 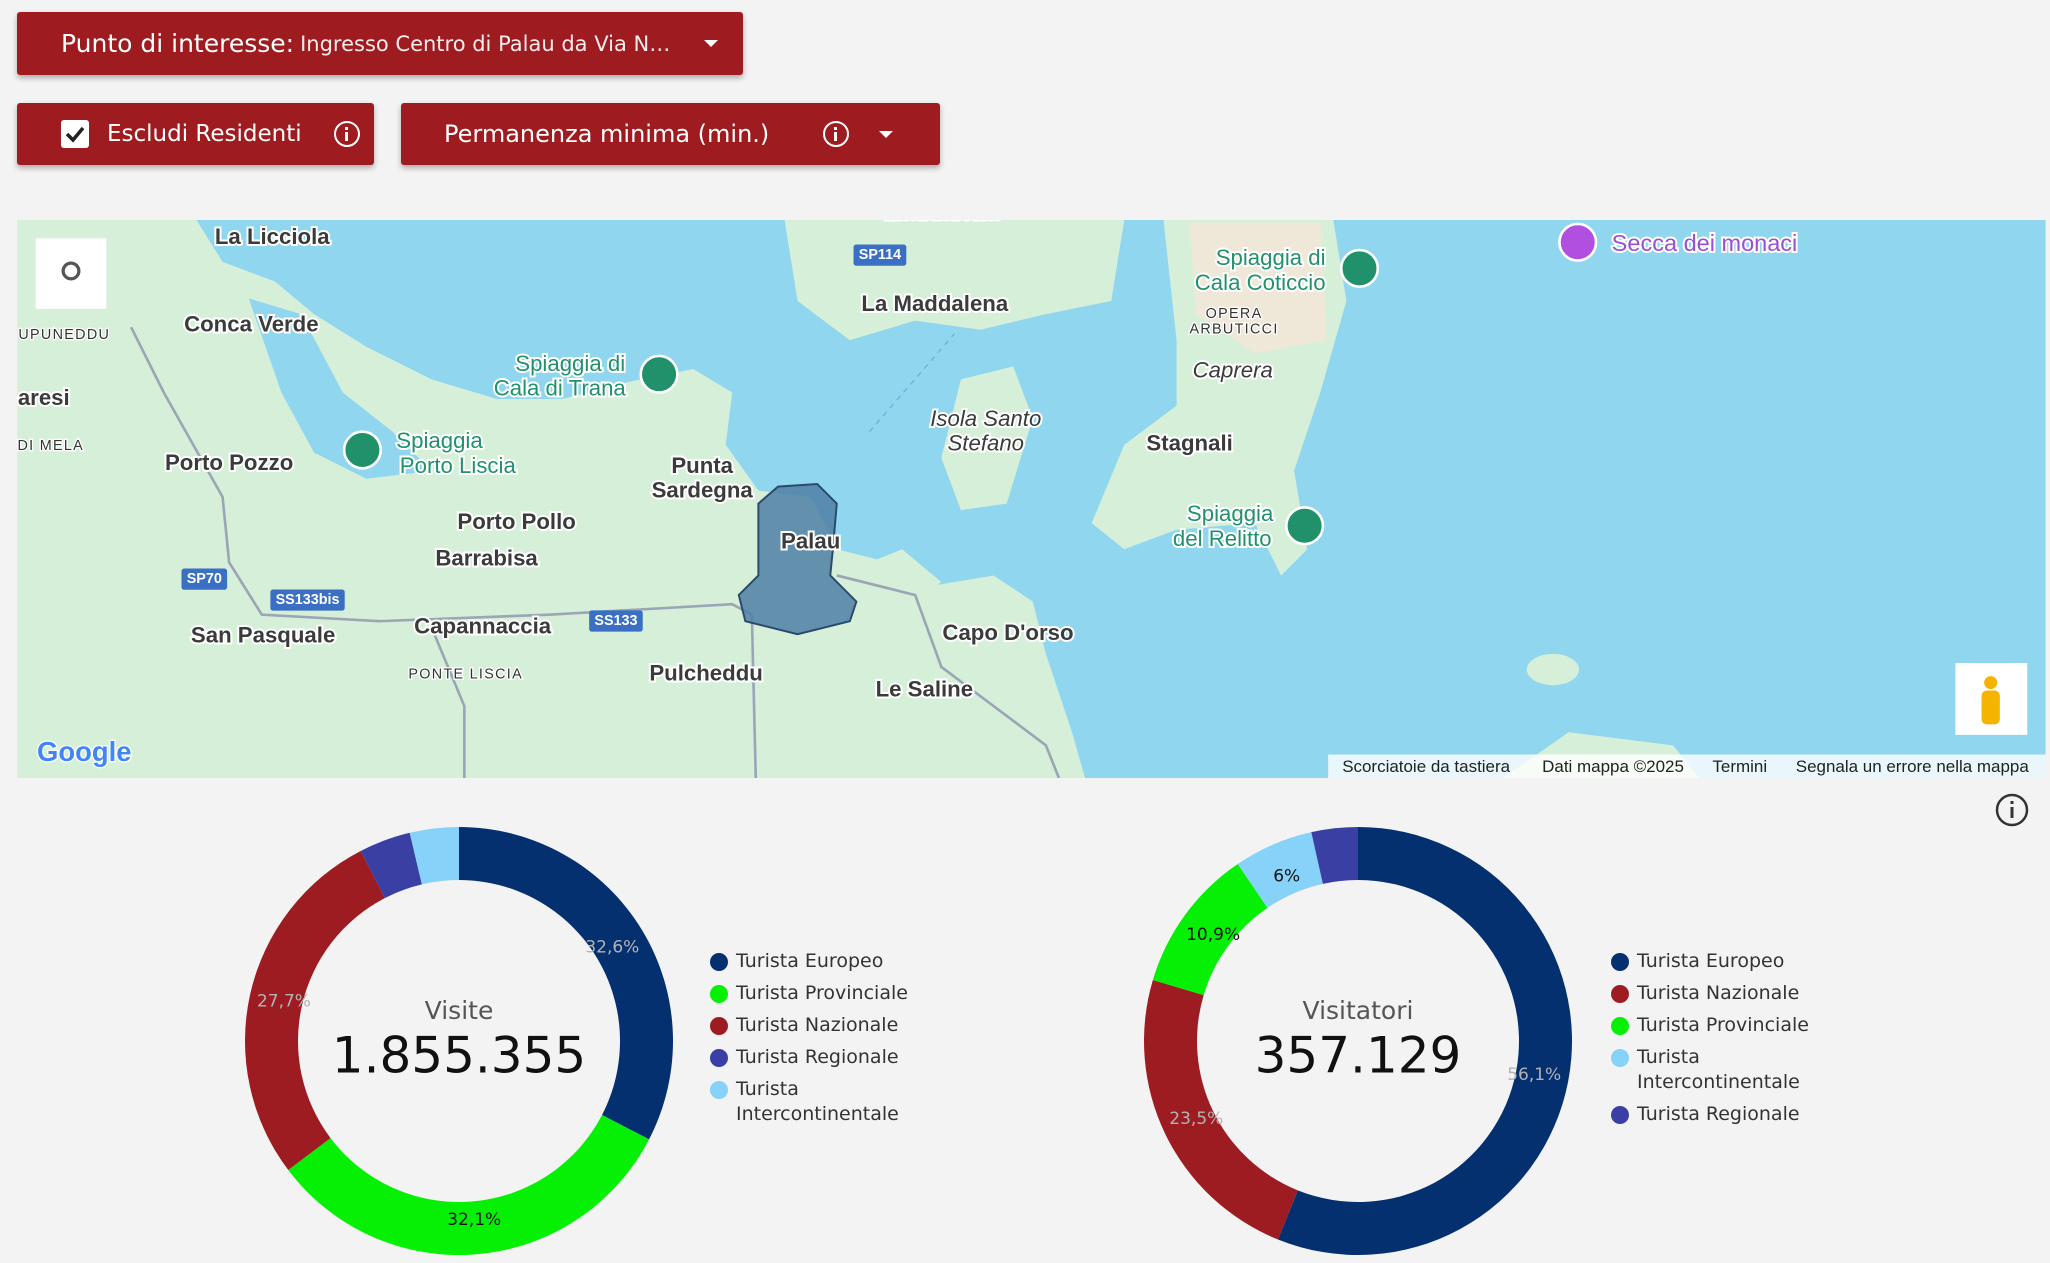 What do you see at coordinates (486, 558) in the screenshot?
I see `place-label: Barrabisa` at bounding box center [486, 558].